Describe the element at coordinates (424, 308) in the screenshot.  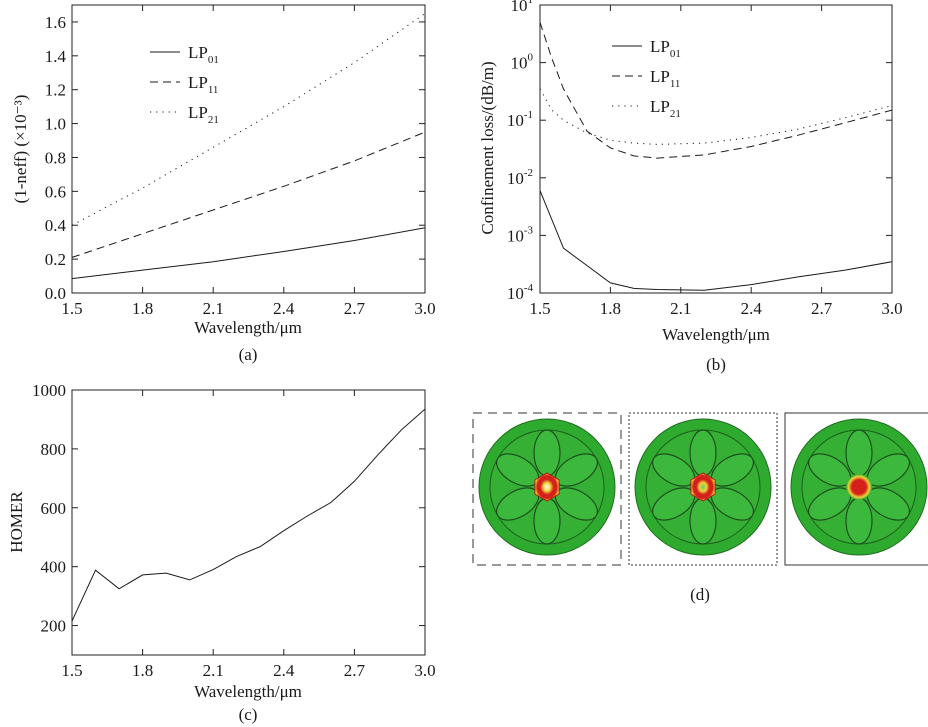
I see `chart-a-xtick-label: 3.0` at that location.